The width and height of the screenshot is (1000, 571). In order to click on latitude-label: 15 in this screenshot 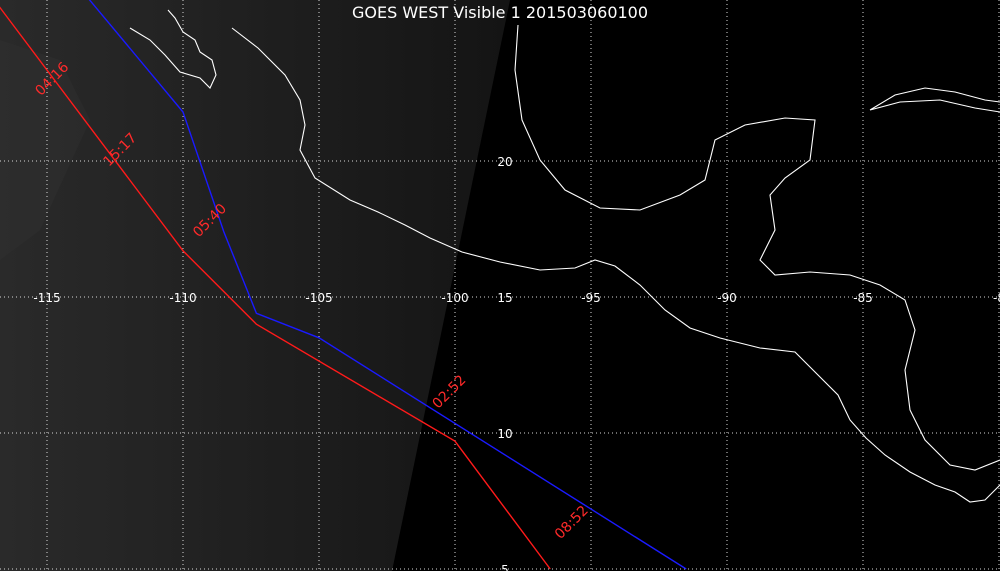, I will do `click(504, 298)`.